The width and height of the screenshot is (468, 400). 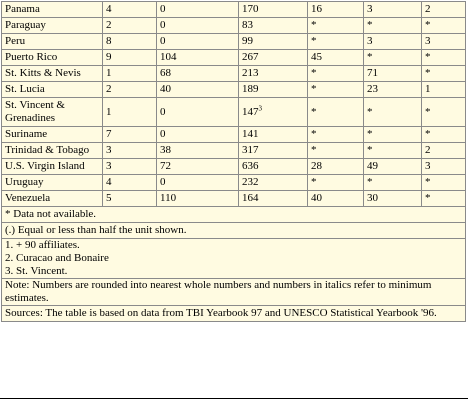 What do you see at coordinates (250, 9) in the screenshot?
I see `cell-value: 170` at bounding box center [250, 9].